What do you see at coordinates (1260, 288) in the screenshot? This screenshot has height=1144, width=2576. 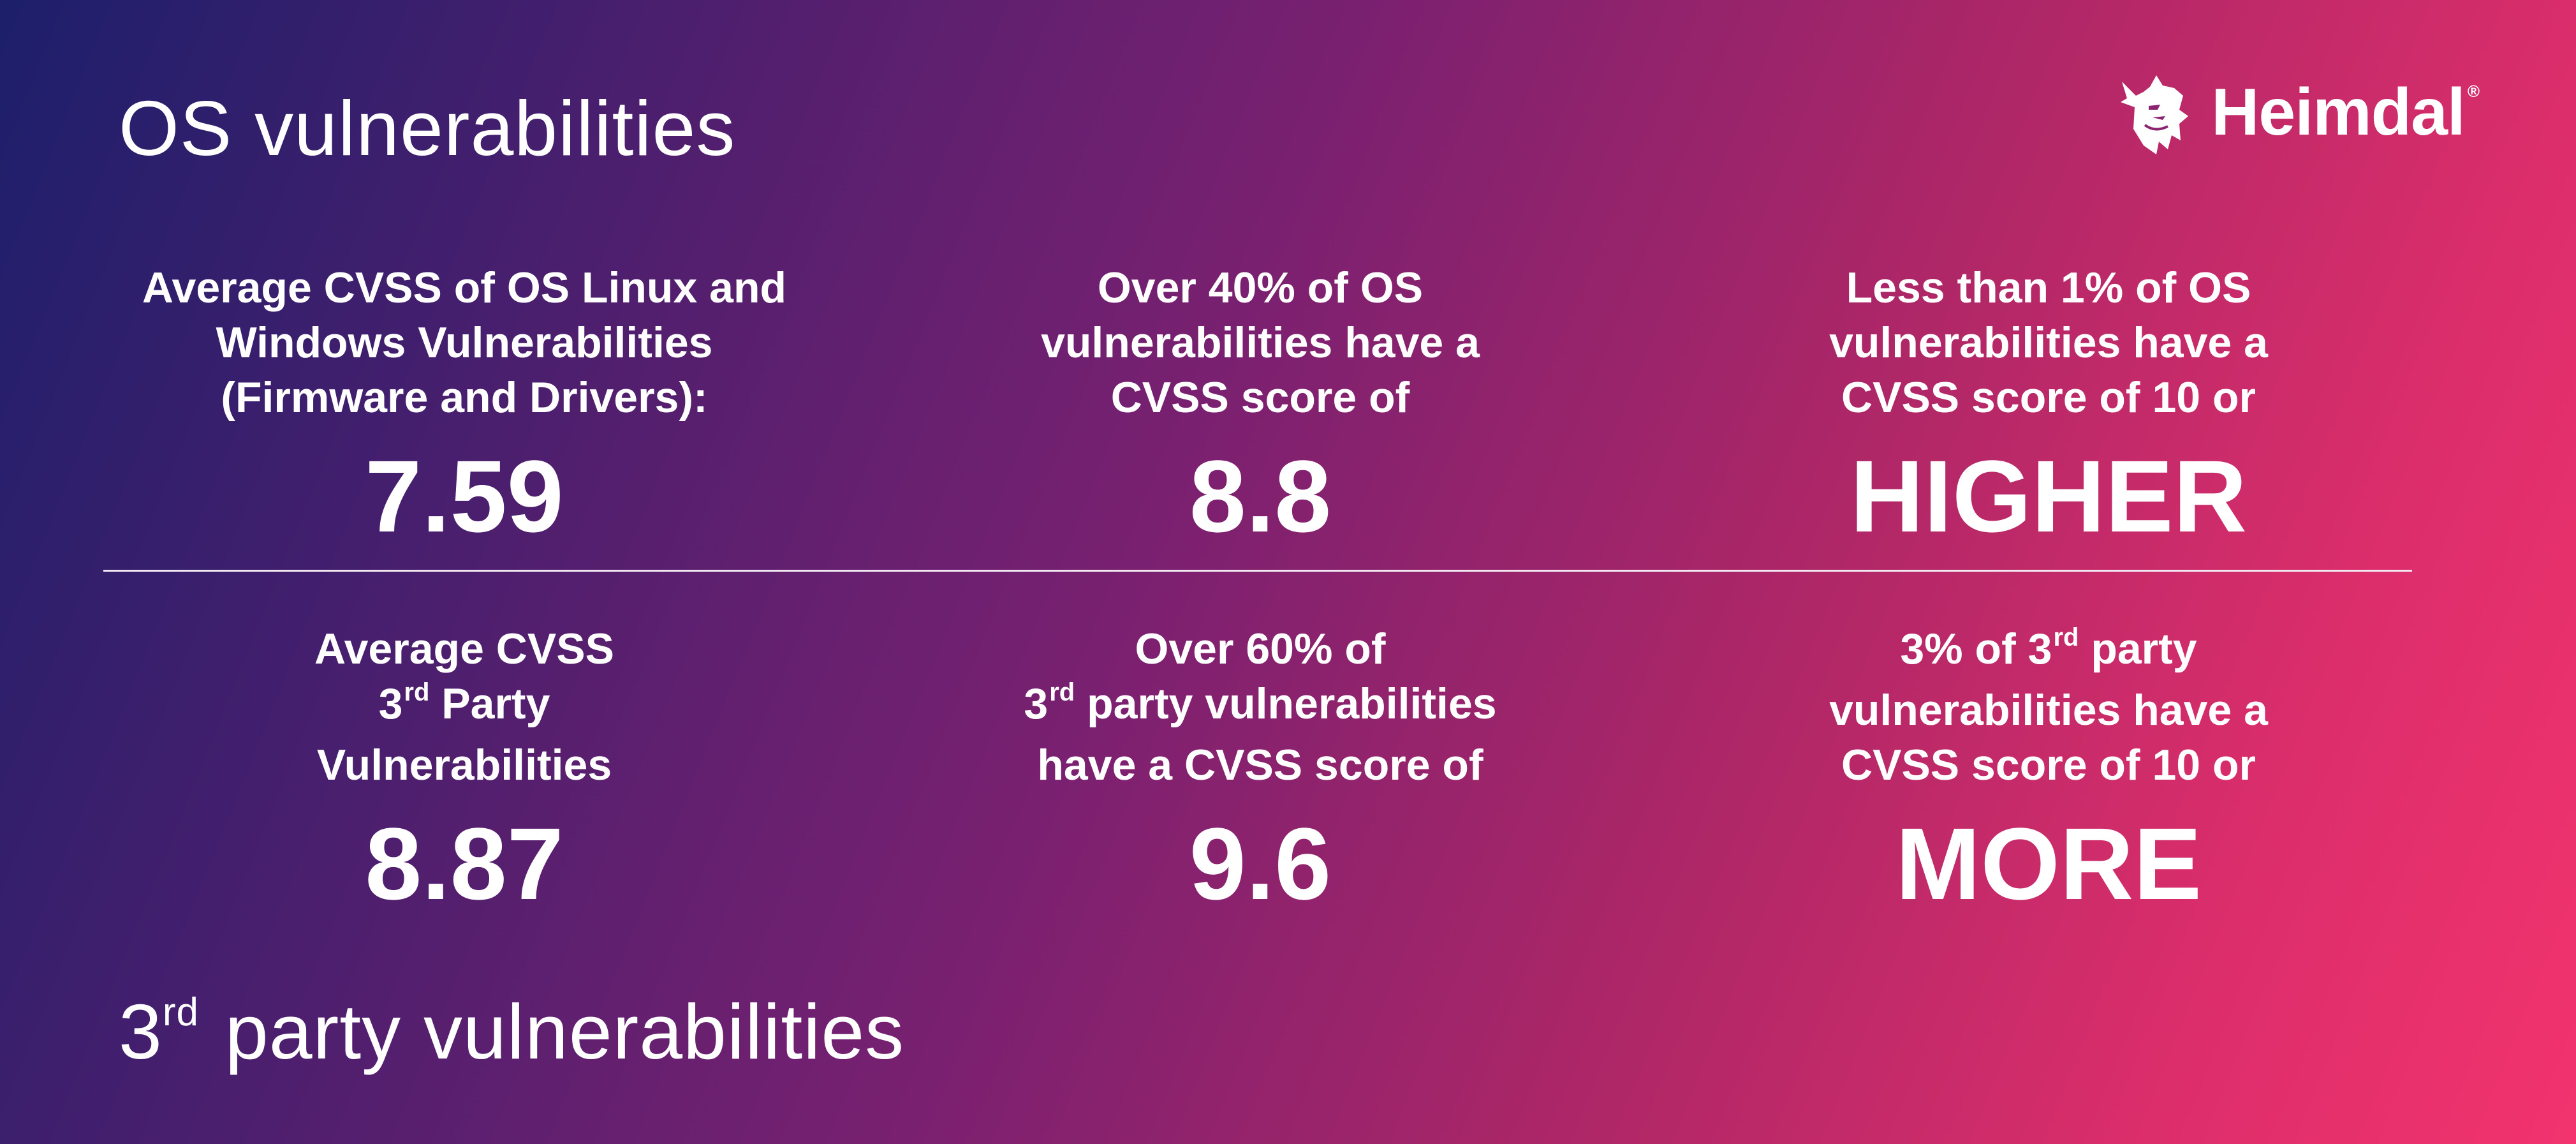 I see `stat-line: Over 40% of OS` at bounding box center [1260, 288].